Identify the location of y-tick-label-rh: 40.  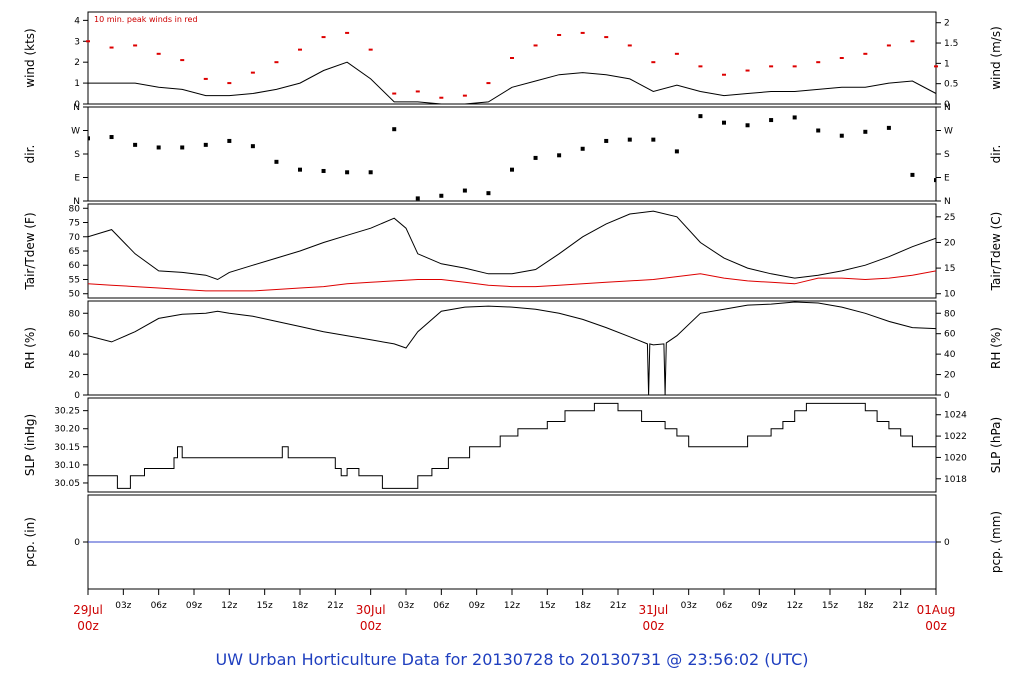
(75, 355).